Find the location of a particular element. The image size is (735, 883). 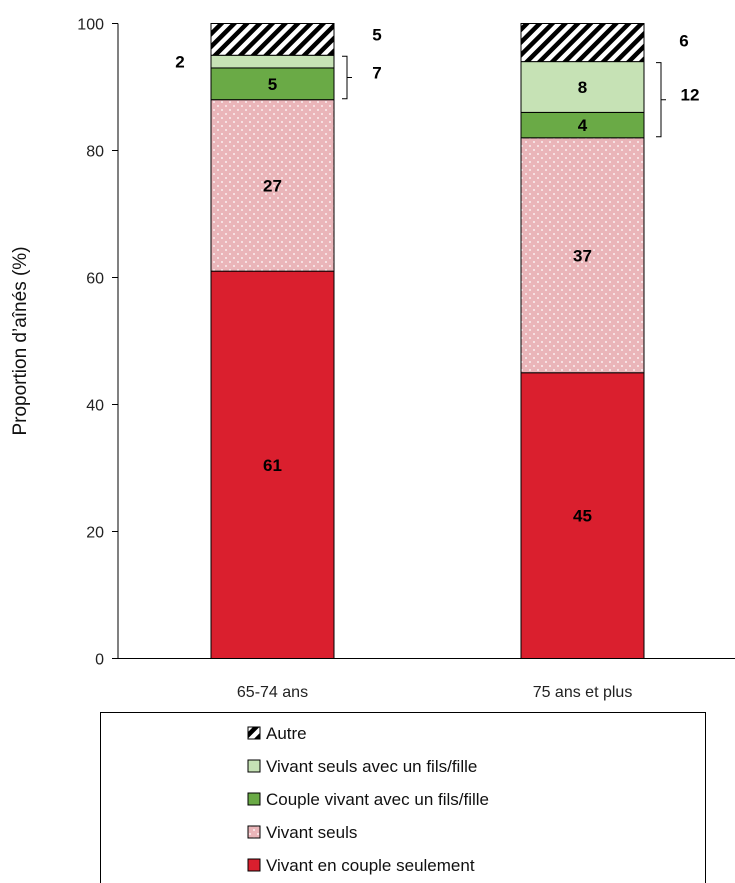

data-label: 2 is located at coordinates (179, 62).